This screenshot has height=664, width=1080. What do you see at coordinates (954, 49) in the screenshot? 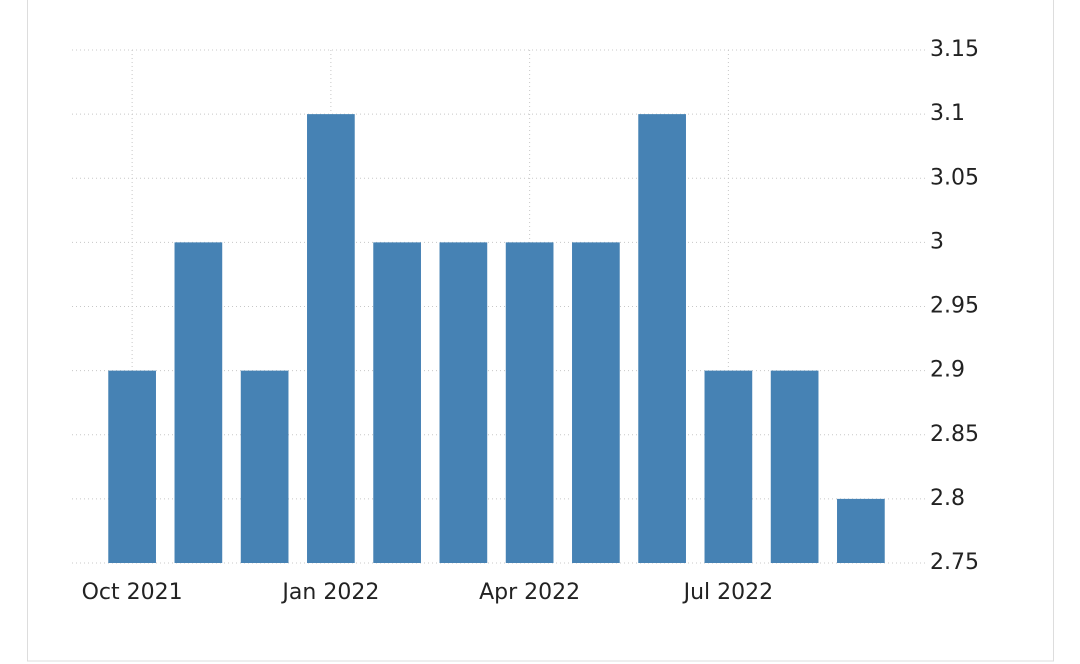
I see `y-tick-label: 3.15` at bounding box center [954, 49].